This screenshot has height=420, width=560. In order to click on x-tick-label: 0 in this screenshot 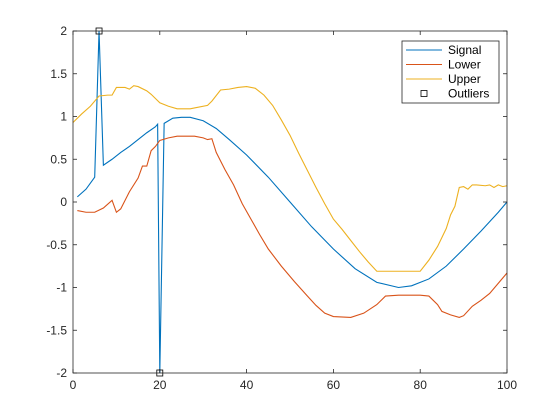, I will do `click(73, 385)`.